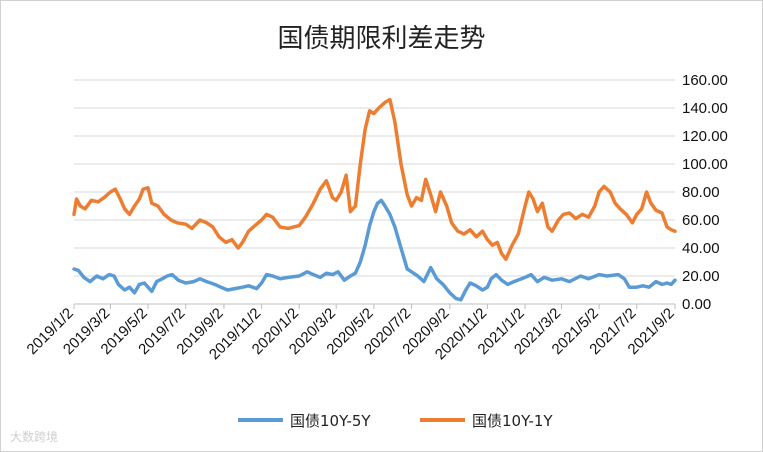 The width and height of the screenshot is (763, 452). Describe the element at coordinates (696, 304) in the screenshot. I see `y-tick-label: 0.00` at that location.